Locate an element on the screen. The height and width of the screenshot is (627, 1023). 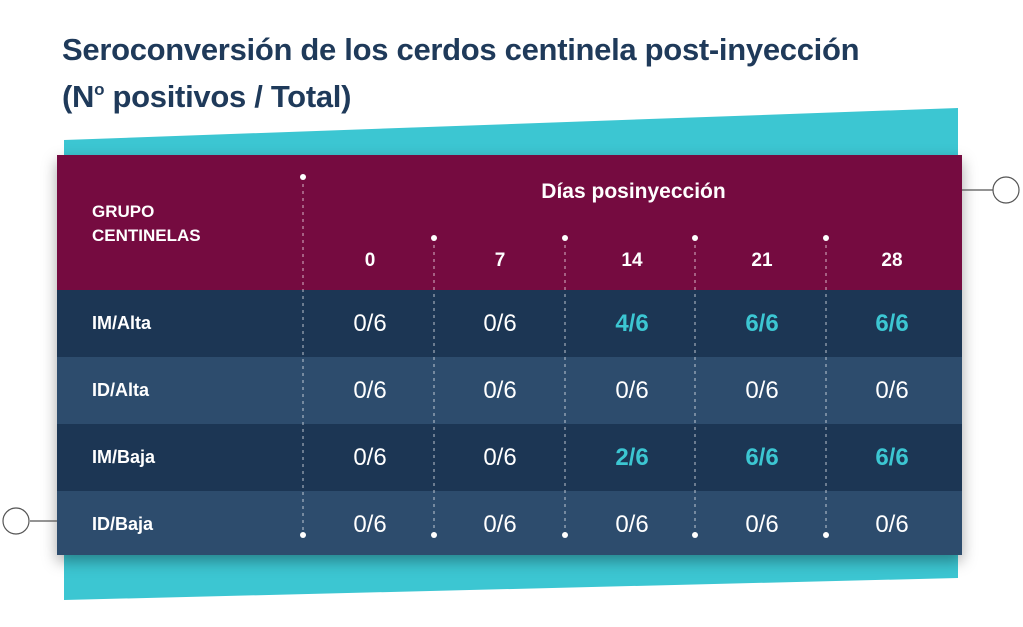
group-column-header: GRUPO CENTINELAS is located at coordinates (146, 223).